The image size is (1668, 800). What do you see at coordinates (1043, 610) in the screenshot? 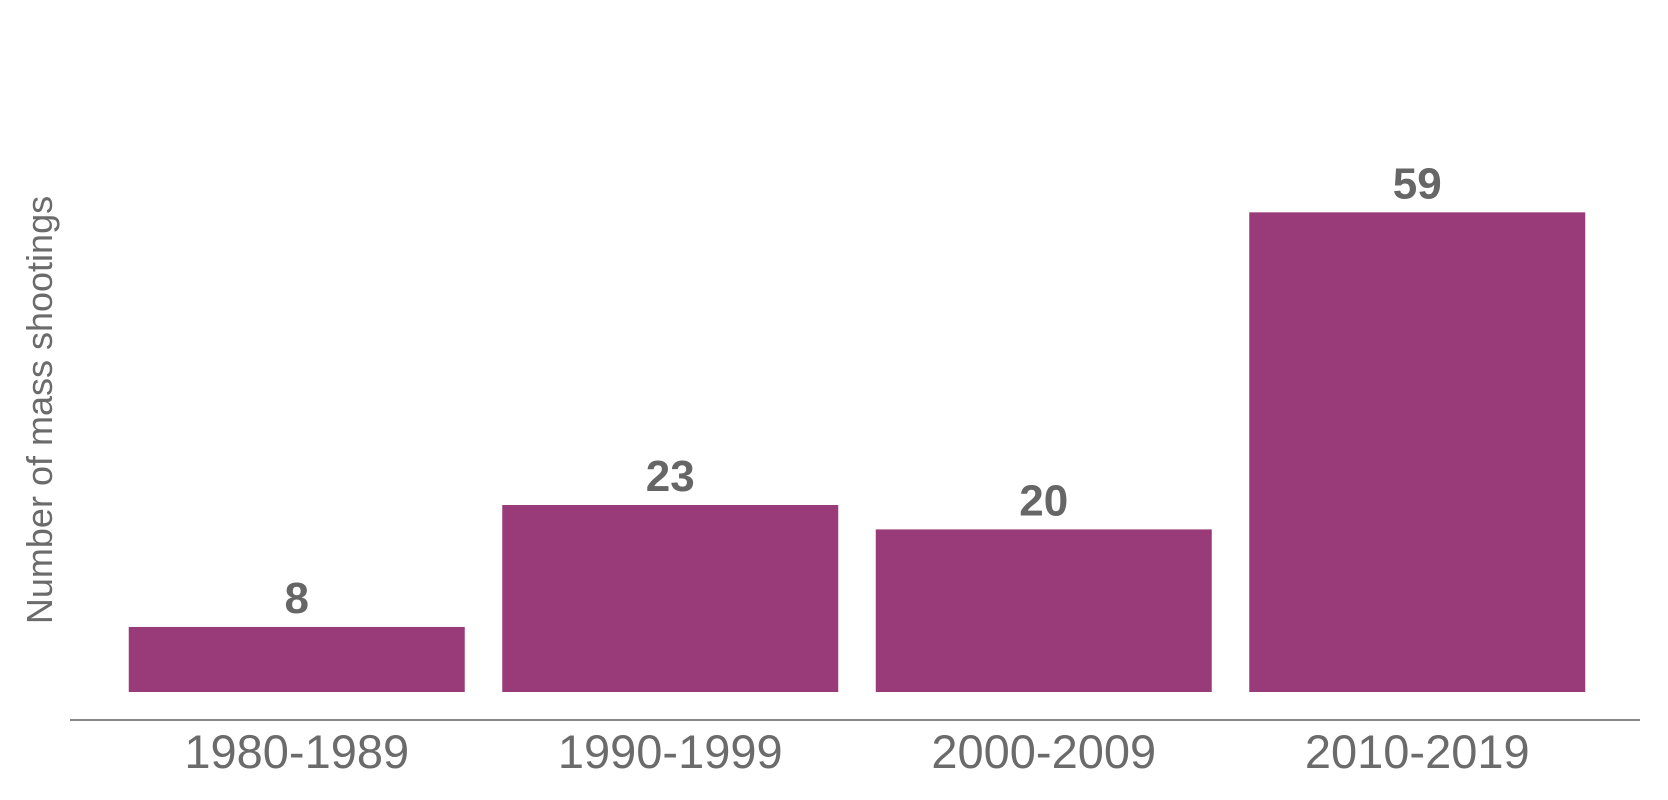
I see `bar-2000-2009` at bounding box center [1043, 610].